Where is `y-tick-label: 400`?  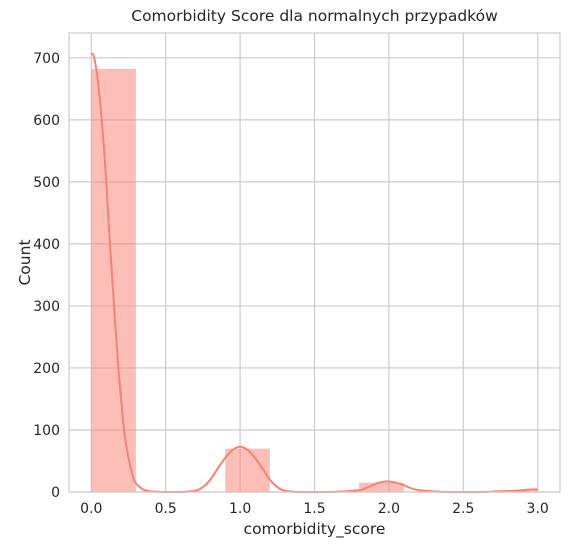 y-tick-label: 400 is located at coordinates (46, 245).